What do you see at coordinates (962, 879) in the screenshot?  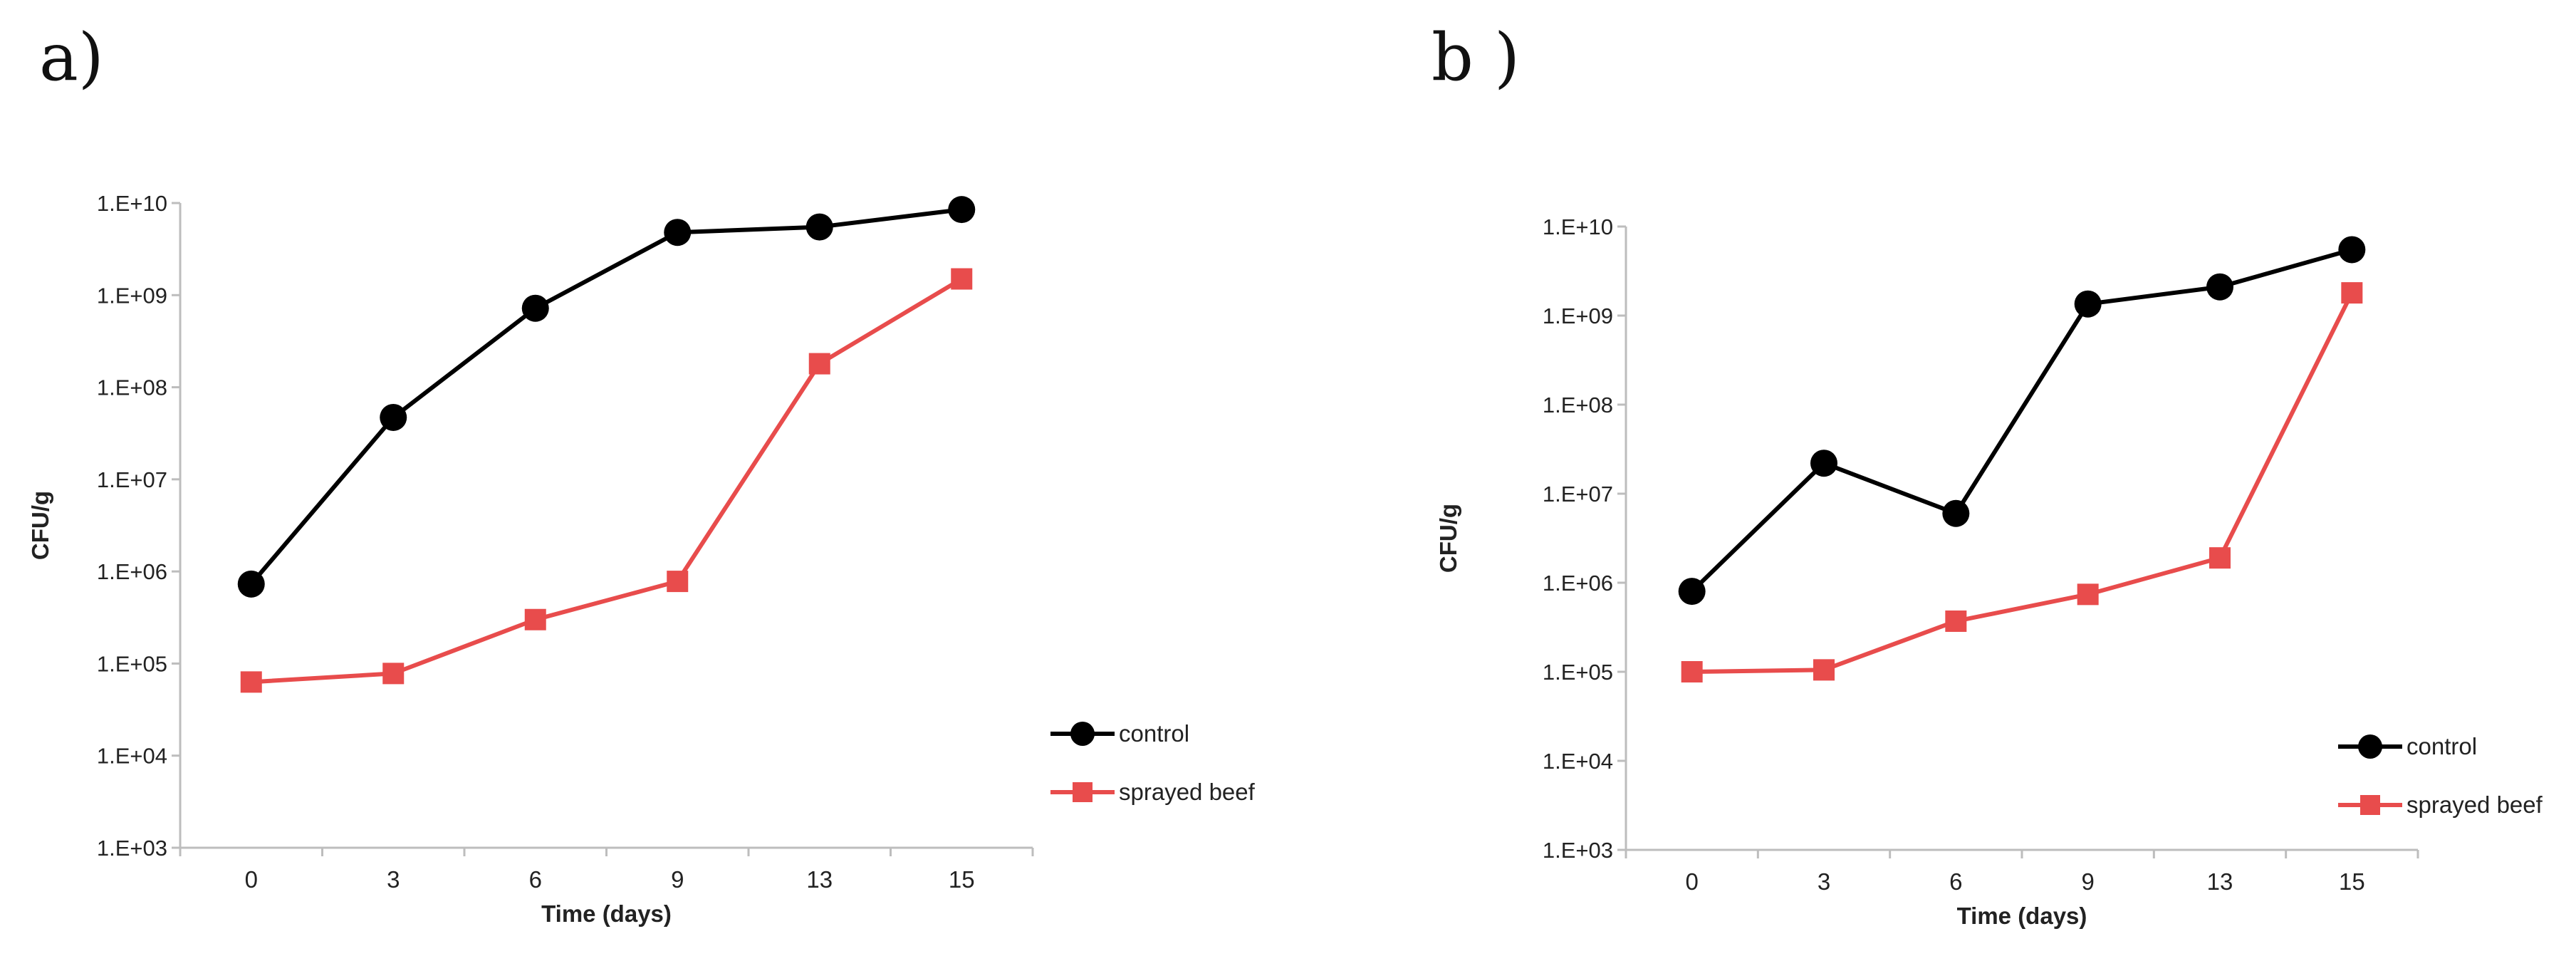 I see `chart-a-x-tick-label: 15` at bounding box center [962, 879].